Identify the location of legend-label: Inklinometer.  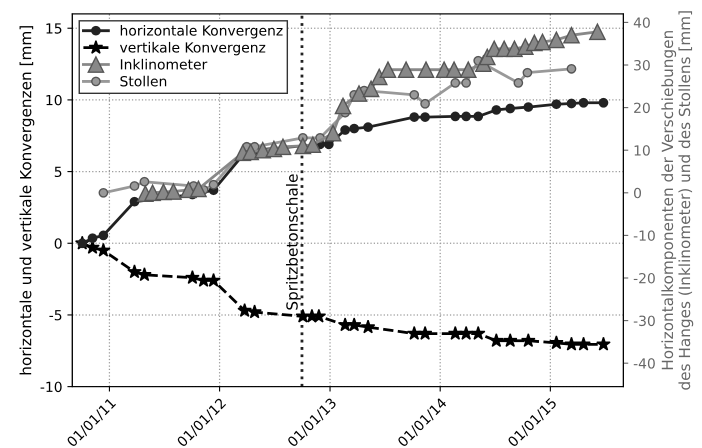
(164, 64).